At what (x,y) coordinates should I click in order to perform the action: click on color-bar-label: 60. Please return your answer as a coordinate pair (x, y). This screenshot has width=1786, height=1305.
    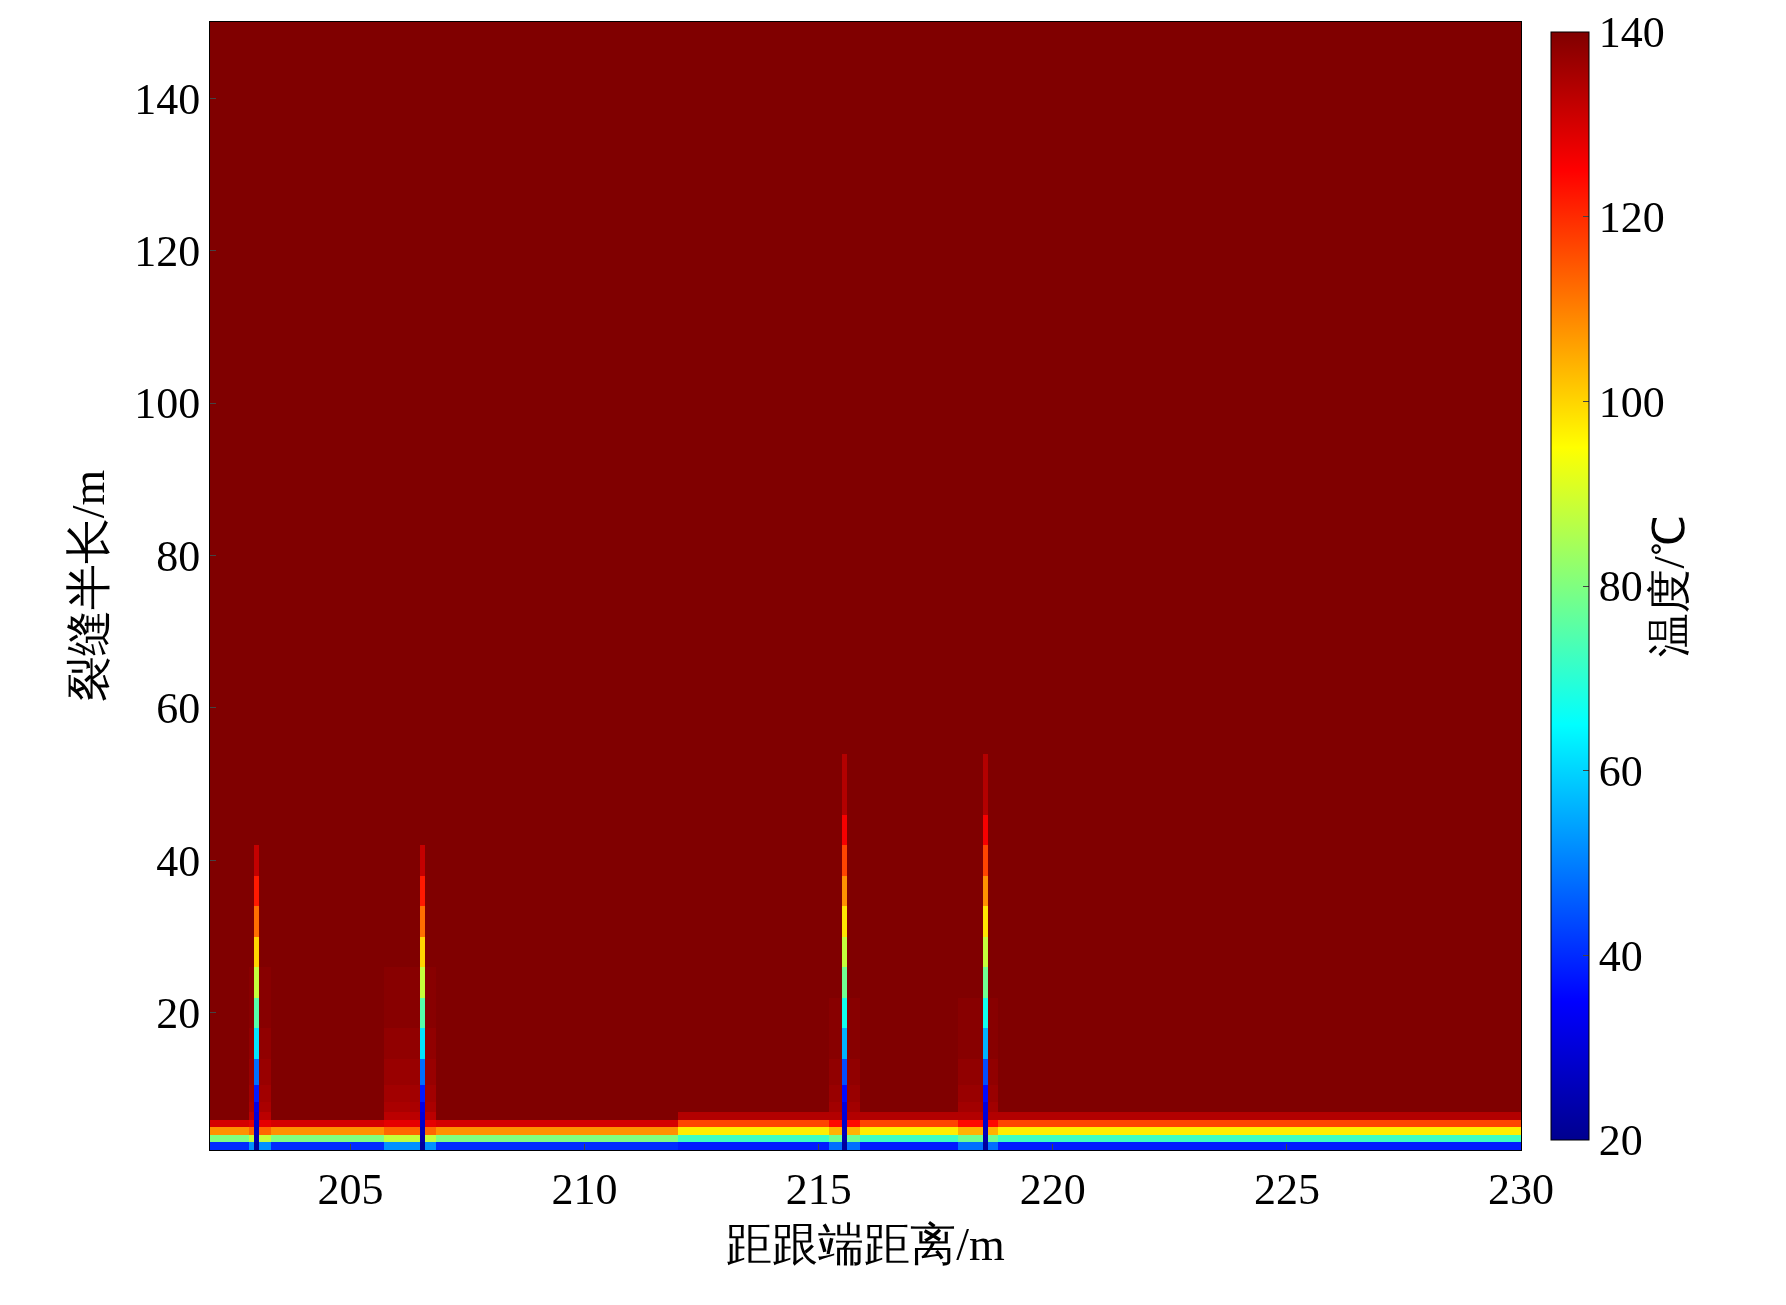
    Looking at the image, I should click on (1620, 772).